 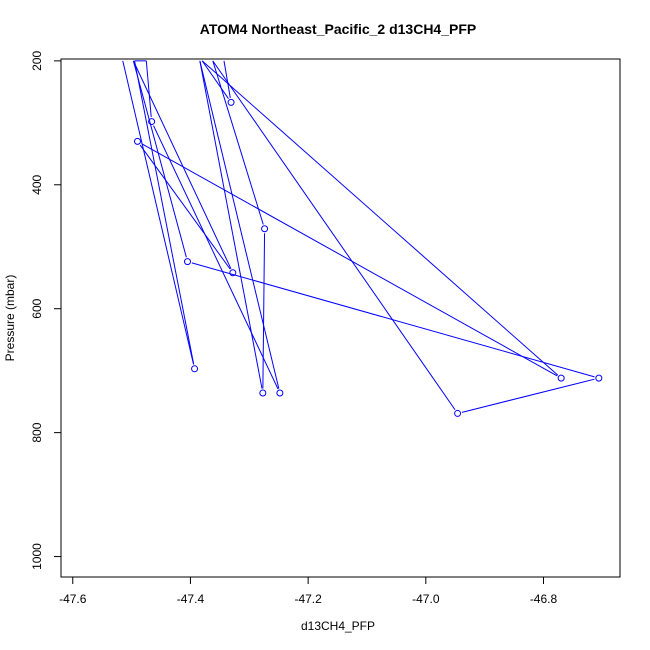 I want to click on y-tick-label: 800, so click(x=37, y=432).